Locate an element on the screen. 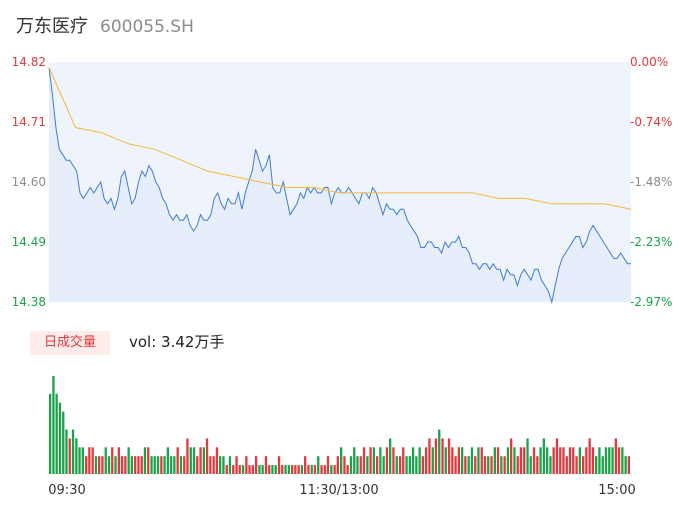 The image size is (686, 524). y-tick-right: -0.74% is located at coordinates (651, 122).